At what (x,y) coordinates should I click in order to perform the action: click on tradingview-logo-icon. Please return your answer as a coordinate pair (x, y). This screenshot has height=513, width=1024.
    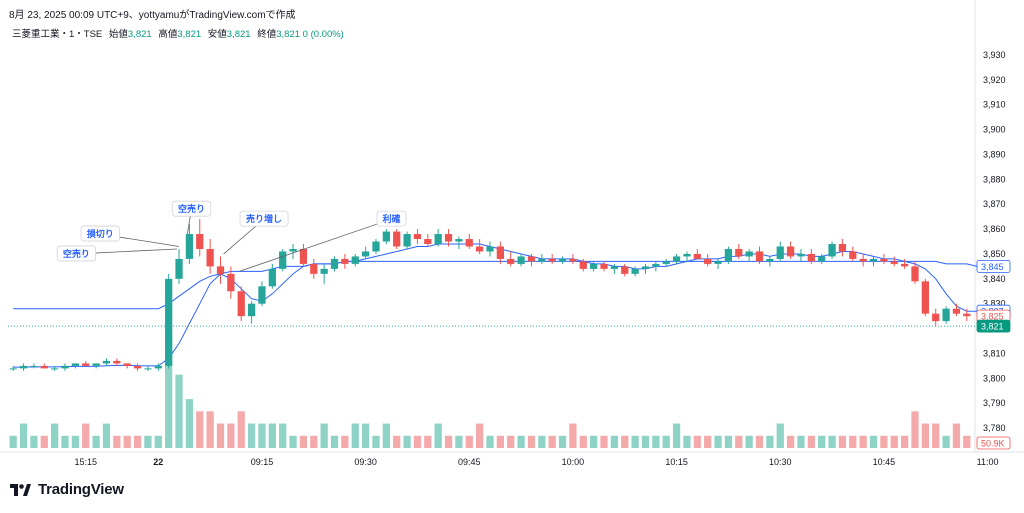
    Looking at the image, I should click on (20, 489).